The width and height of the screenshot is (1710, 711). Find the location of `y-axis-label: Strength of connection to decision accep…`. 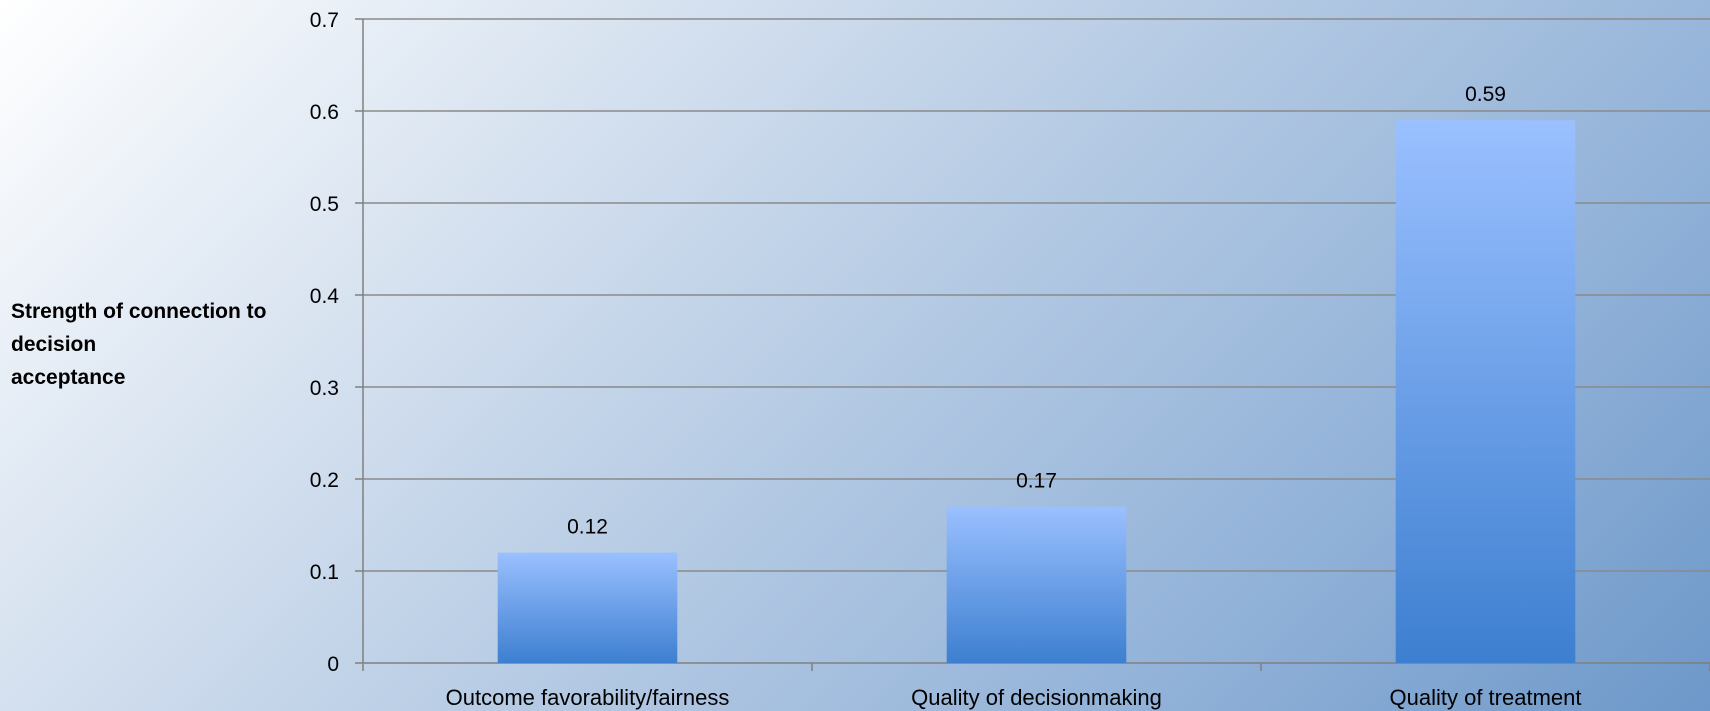

y-axis-label: Strength of connection to decision accep… is located at coordinates (156, 344).